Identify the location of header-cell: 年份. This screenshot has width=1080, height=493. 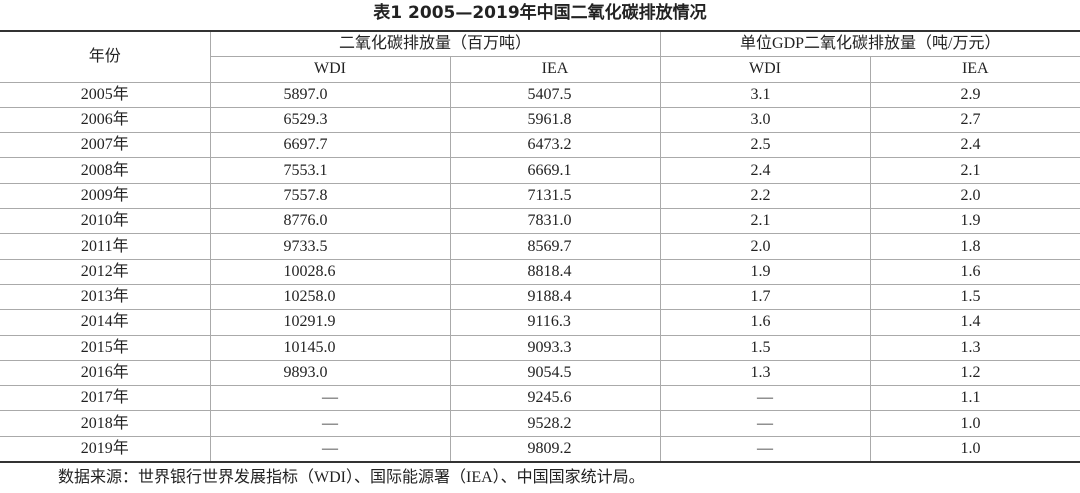
(105, 56).